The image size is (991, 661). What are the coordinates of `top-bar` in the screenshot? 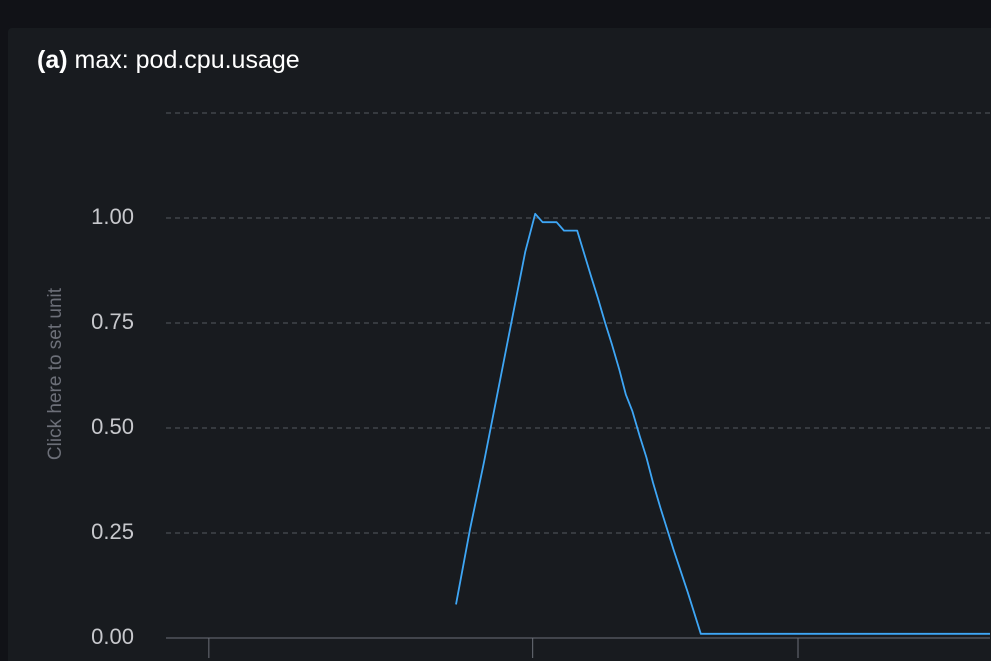 It's located at (495, 14).